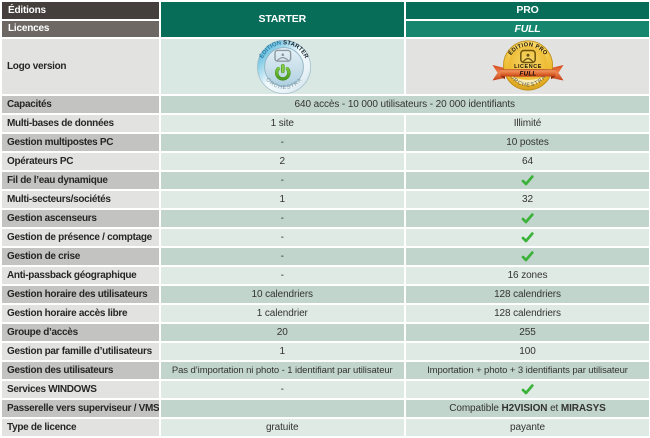  I want to click on svg-text: FULL, so click(527, 73).